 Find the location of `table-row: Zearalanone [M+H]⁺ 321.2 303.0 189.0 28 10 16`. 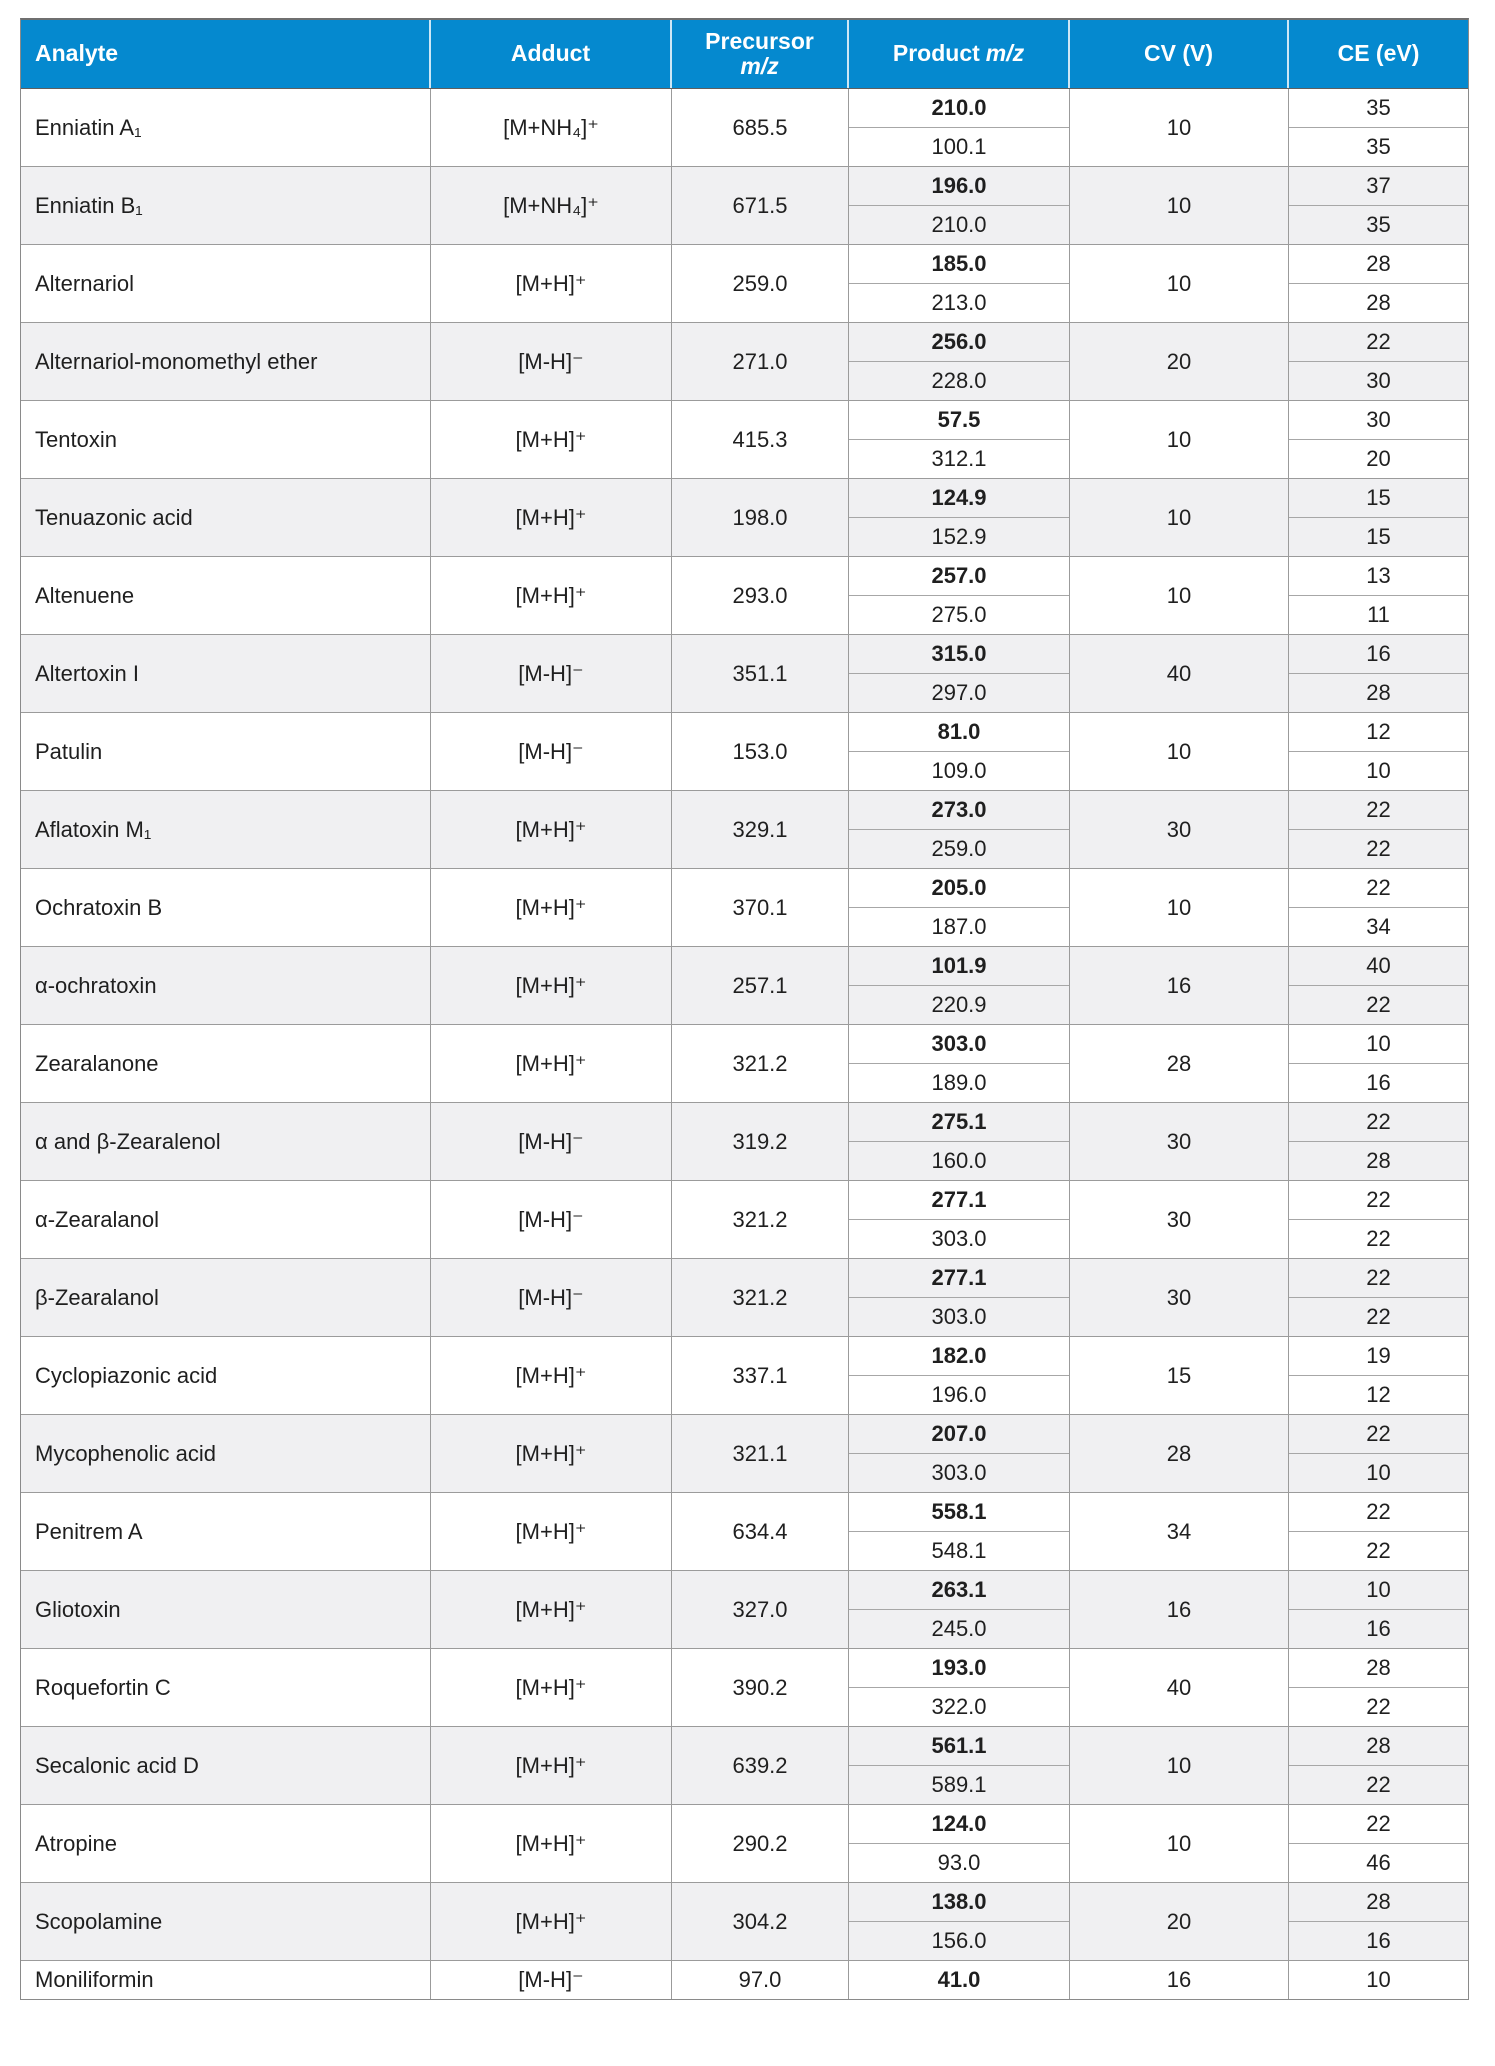

table-row: Zearalanone [M+H]⁺ 321.2 303.0 189.0 28 10 16 is located at coordinates (744, 1064).